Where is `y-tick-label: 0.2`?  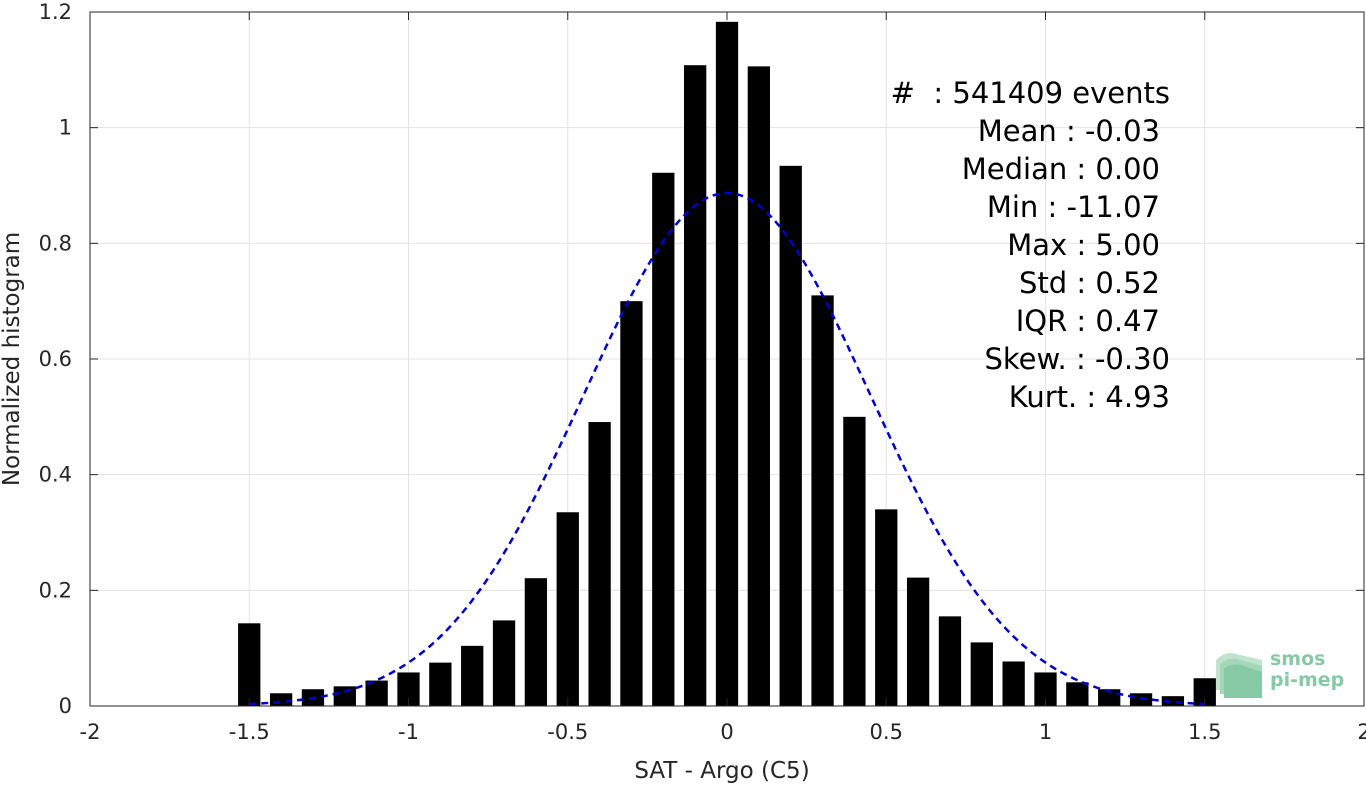 y-tick-label: 0.2 is located at coordinates (55, 590).